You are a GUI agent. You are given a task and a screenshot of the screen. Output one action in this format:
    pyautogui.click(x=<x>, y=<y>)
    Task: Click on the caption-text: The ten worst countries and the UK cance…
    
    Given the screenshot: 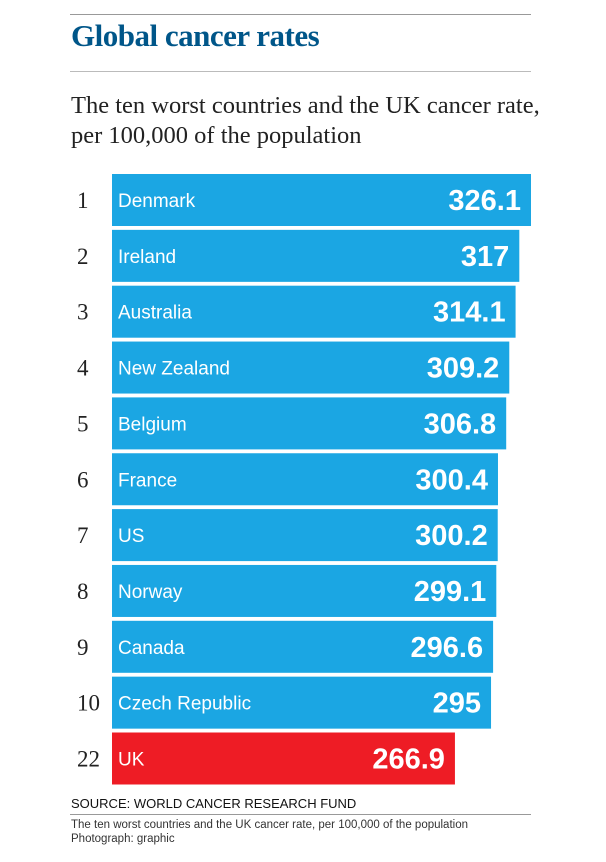 What is the action you would take?
    pyautogui.click(x=269, y=825)
    